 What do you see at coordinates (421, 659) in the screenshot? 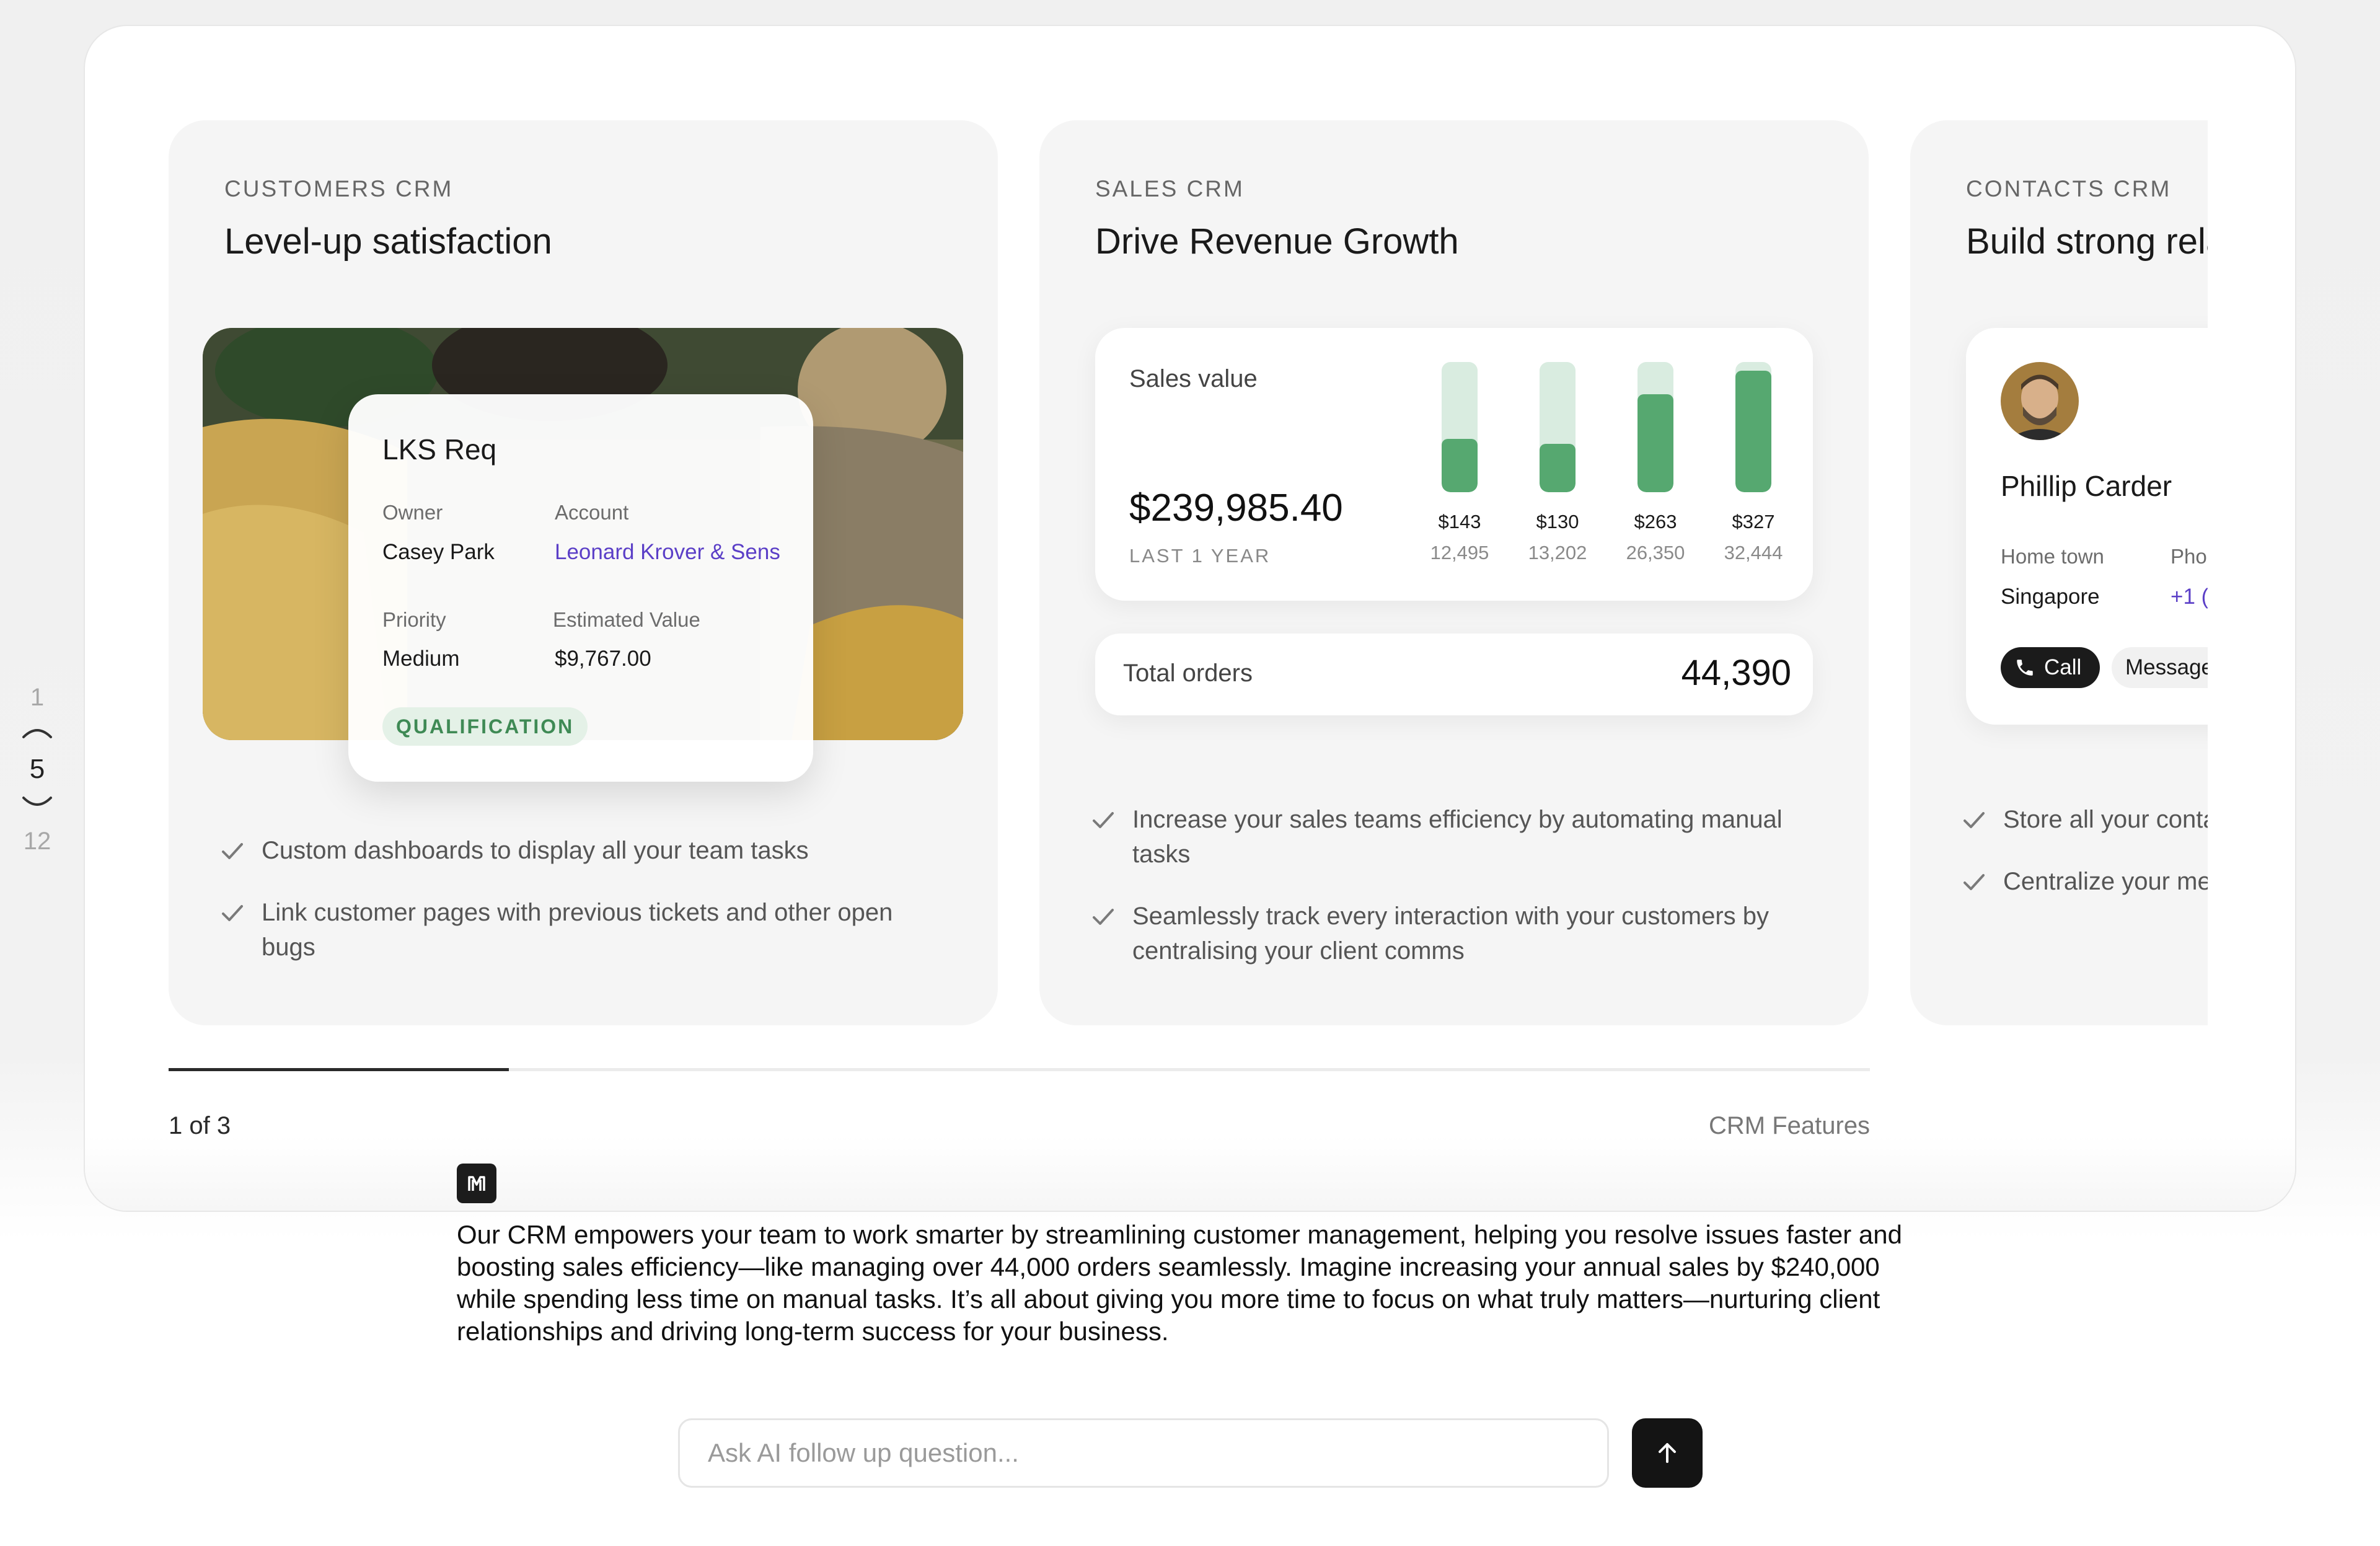
I see `priority-value: Medium` at bounding box center [421, 659].